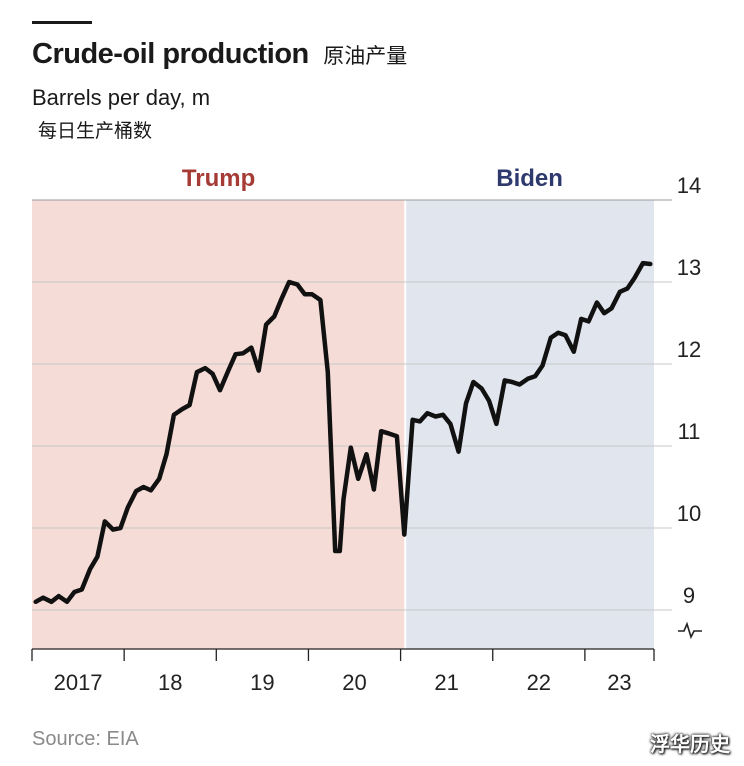 The width and height of the screenshot is (744, 766). I want to click on x-tick-label: 22, so click(539, 682).